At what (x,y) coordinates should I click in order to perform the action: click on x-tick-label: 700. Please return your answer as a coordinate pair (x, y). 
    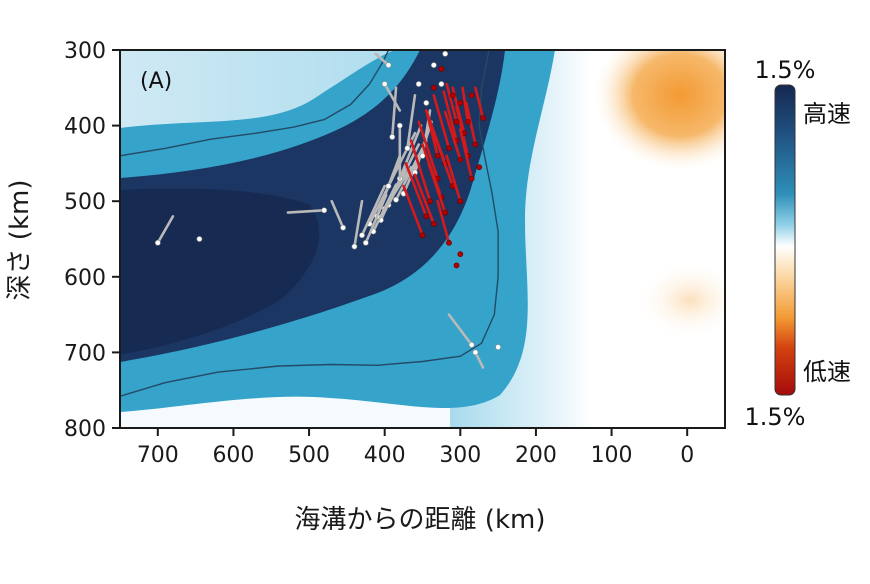
    Looking at the image, I should click on (158, 455).